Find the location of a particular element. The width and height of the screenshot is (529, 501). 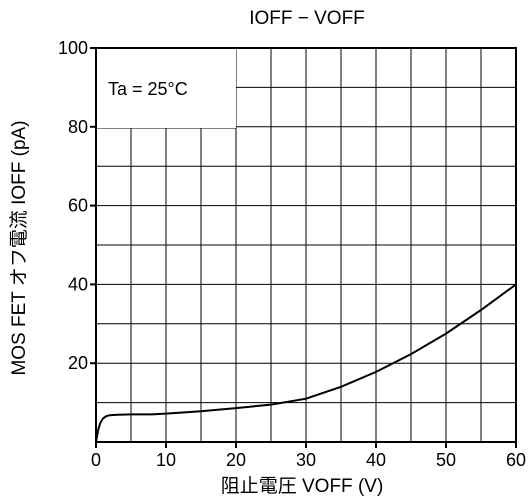

x-tick-label: 60 is located at coordinates (516, 460).